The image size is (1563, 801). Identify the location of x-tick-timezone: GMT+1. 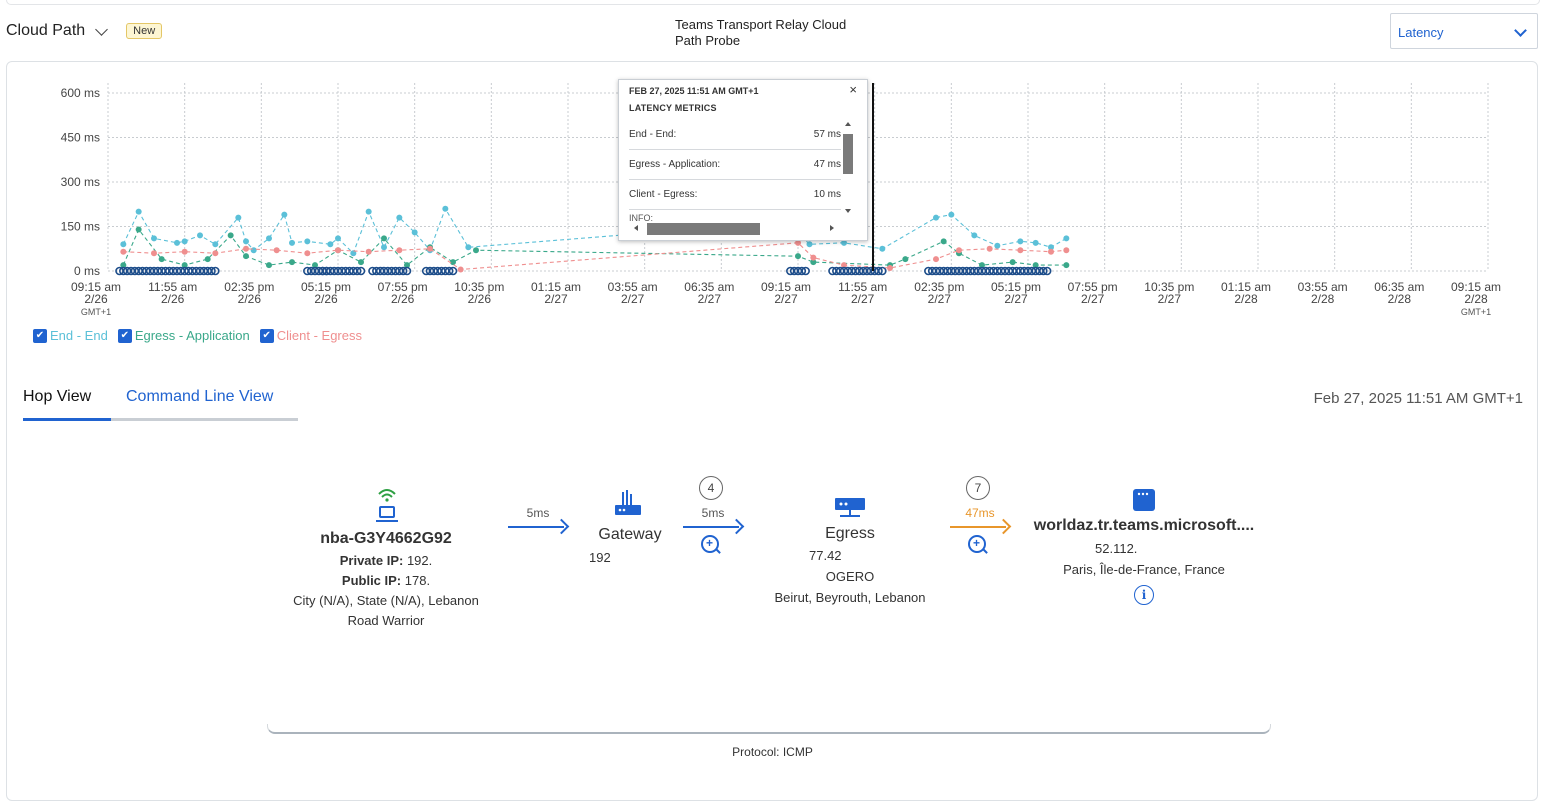
(1476, 312).